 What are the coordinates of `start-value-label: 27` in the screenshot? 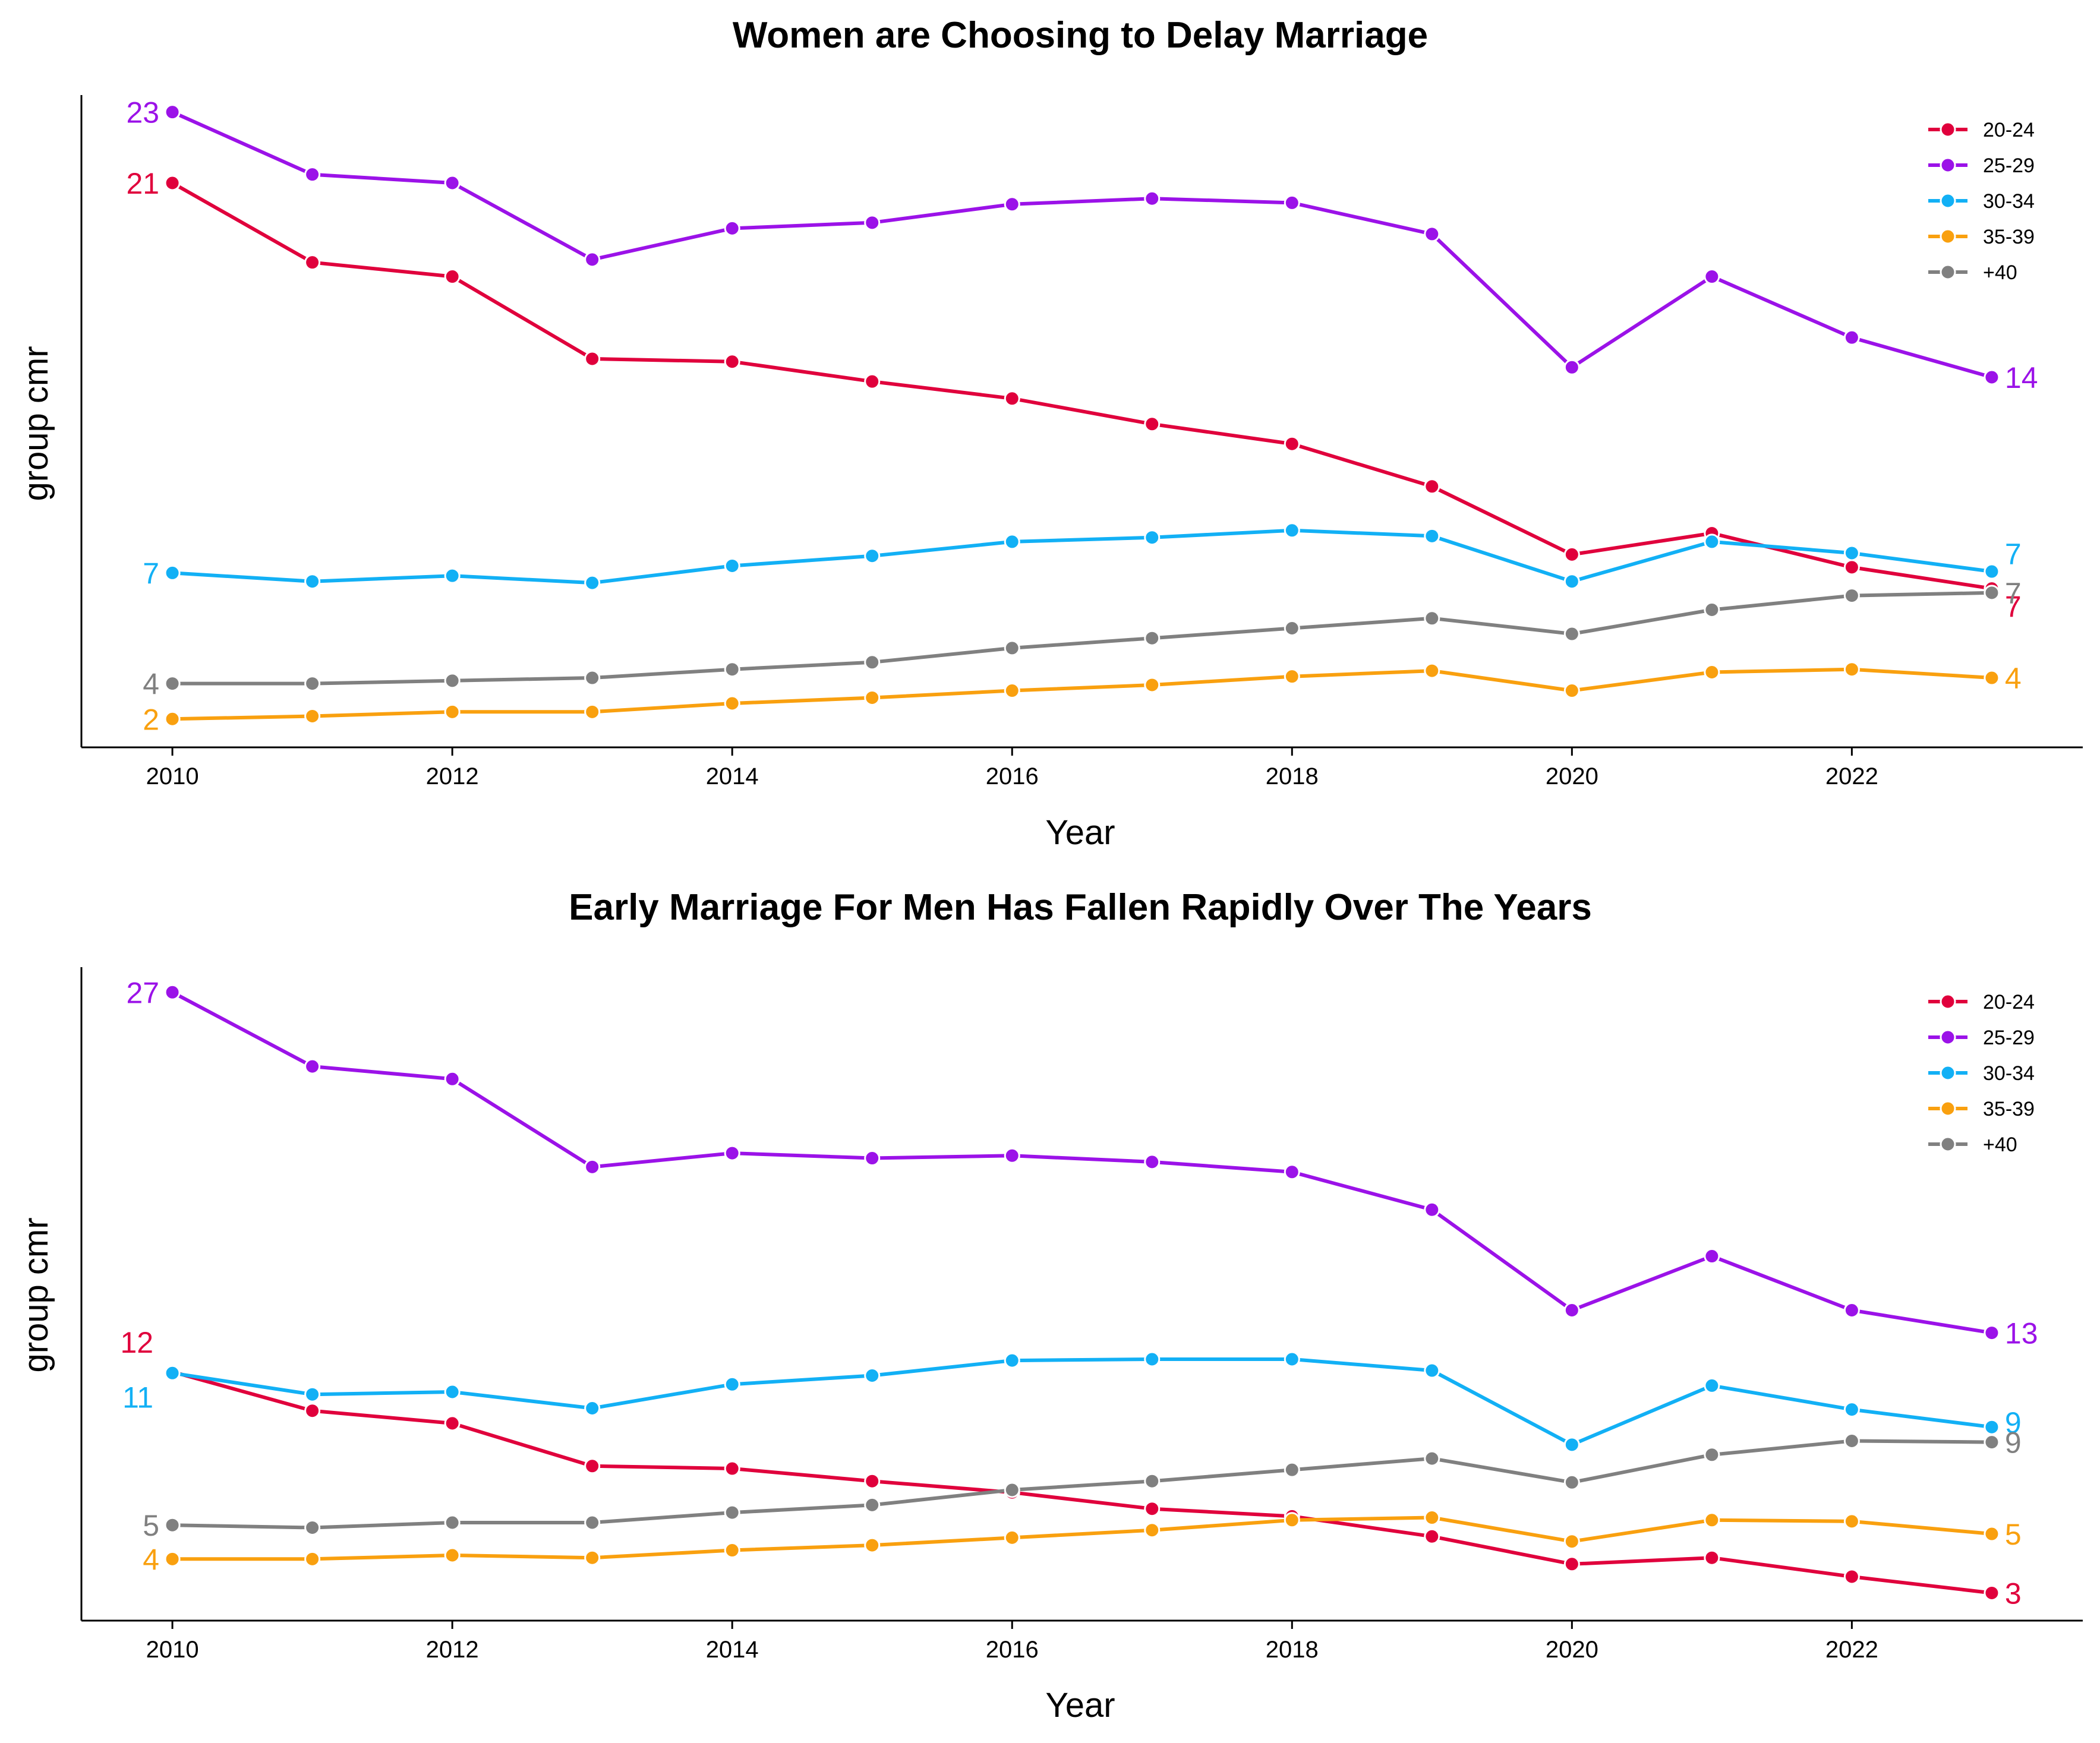 It's located at (142, 992).